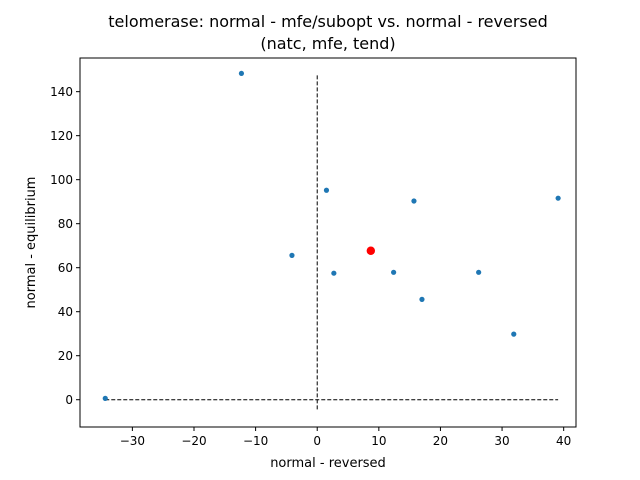  Describe the element at coordinates (61, 180) in the screenshot. I see `y-tick-label: 100` at that location.